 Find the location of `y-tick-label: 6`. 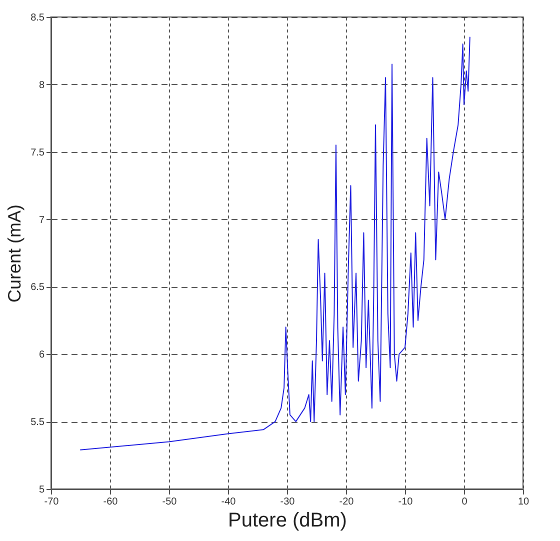

y-tick-label: 6 is located at coordinates (41, 355).